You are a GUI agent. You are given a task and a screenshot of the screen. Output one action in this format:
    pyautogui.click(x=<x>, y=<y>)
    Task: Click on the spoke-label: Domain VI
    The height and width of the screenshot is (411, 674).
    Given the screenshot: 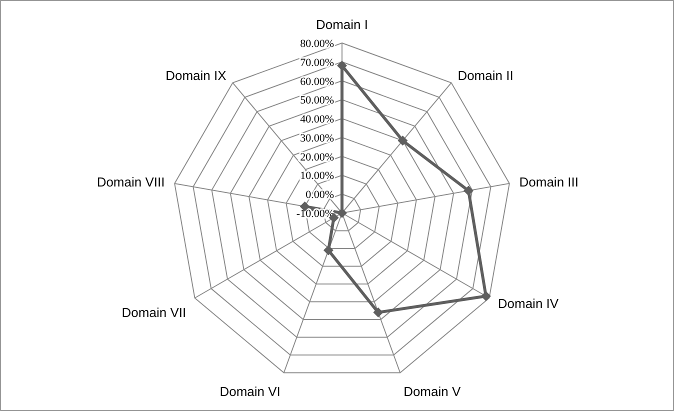 What is the action you would take?
    pyautogui.click(x=250, y=392)
    